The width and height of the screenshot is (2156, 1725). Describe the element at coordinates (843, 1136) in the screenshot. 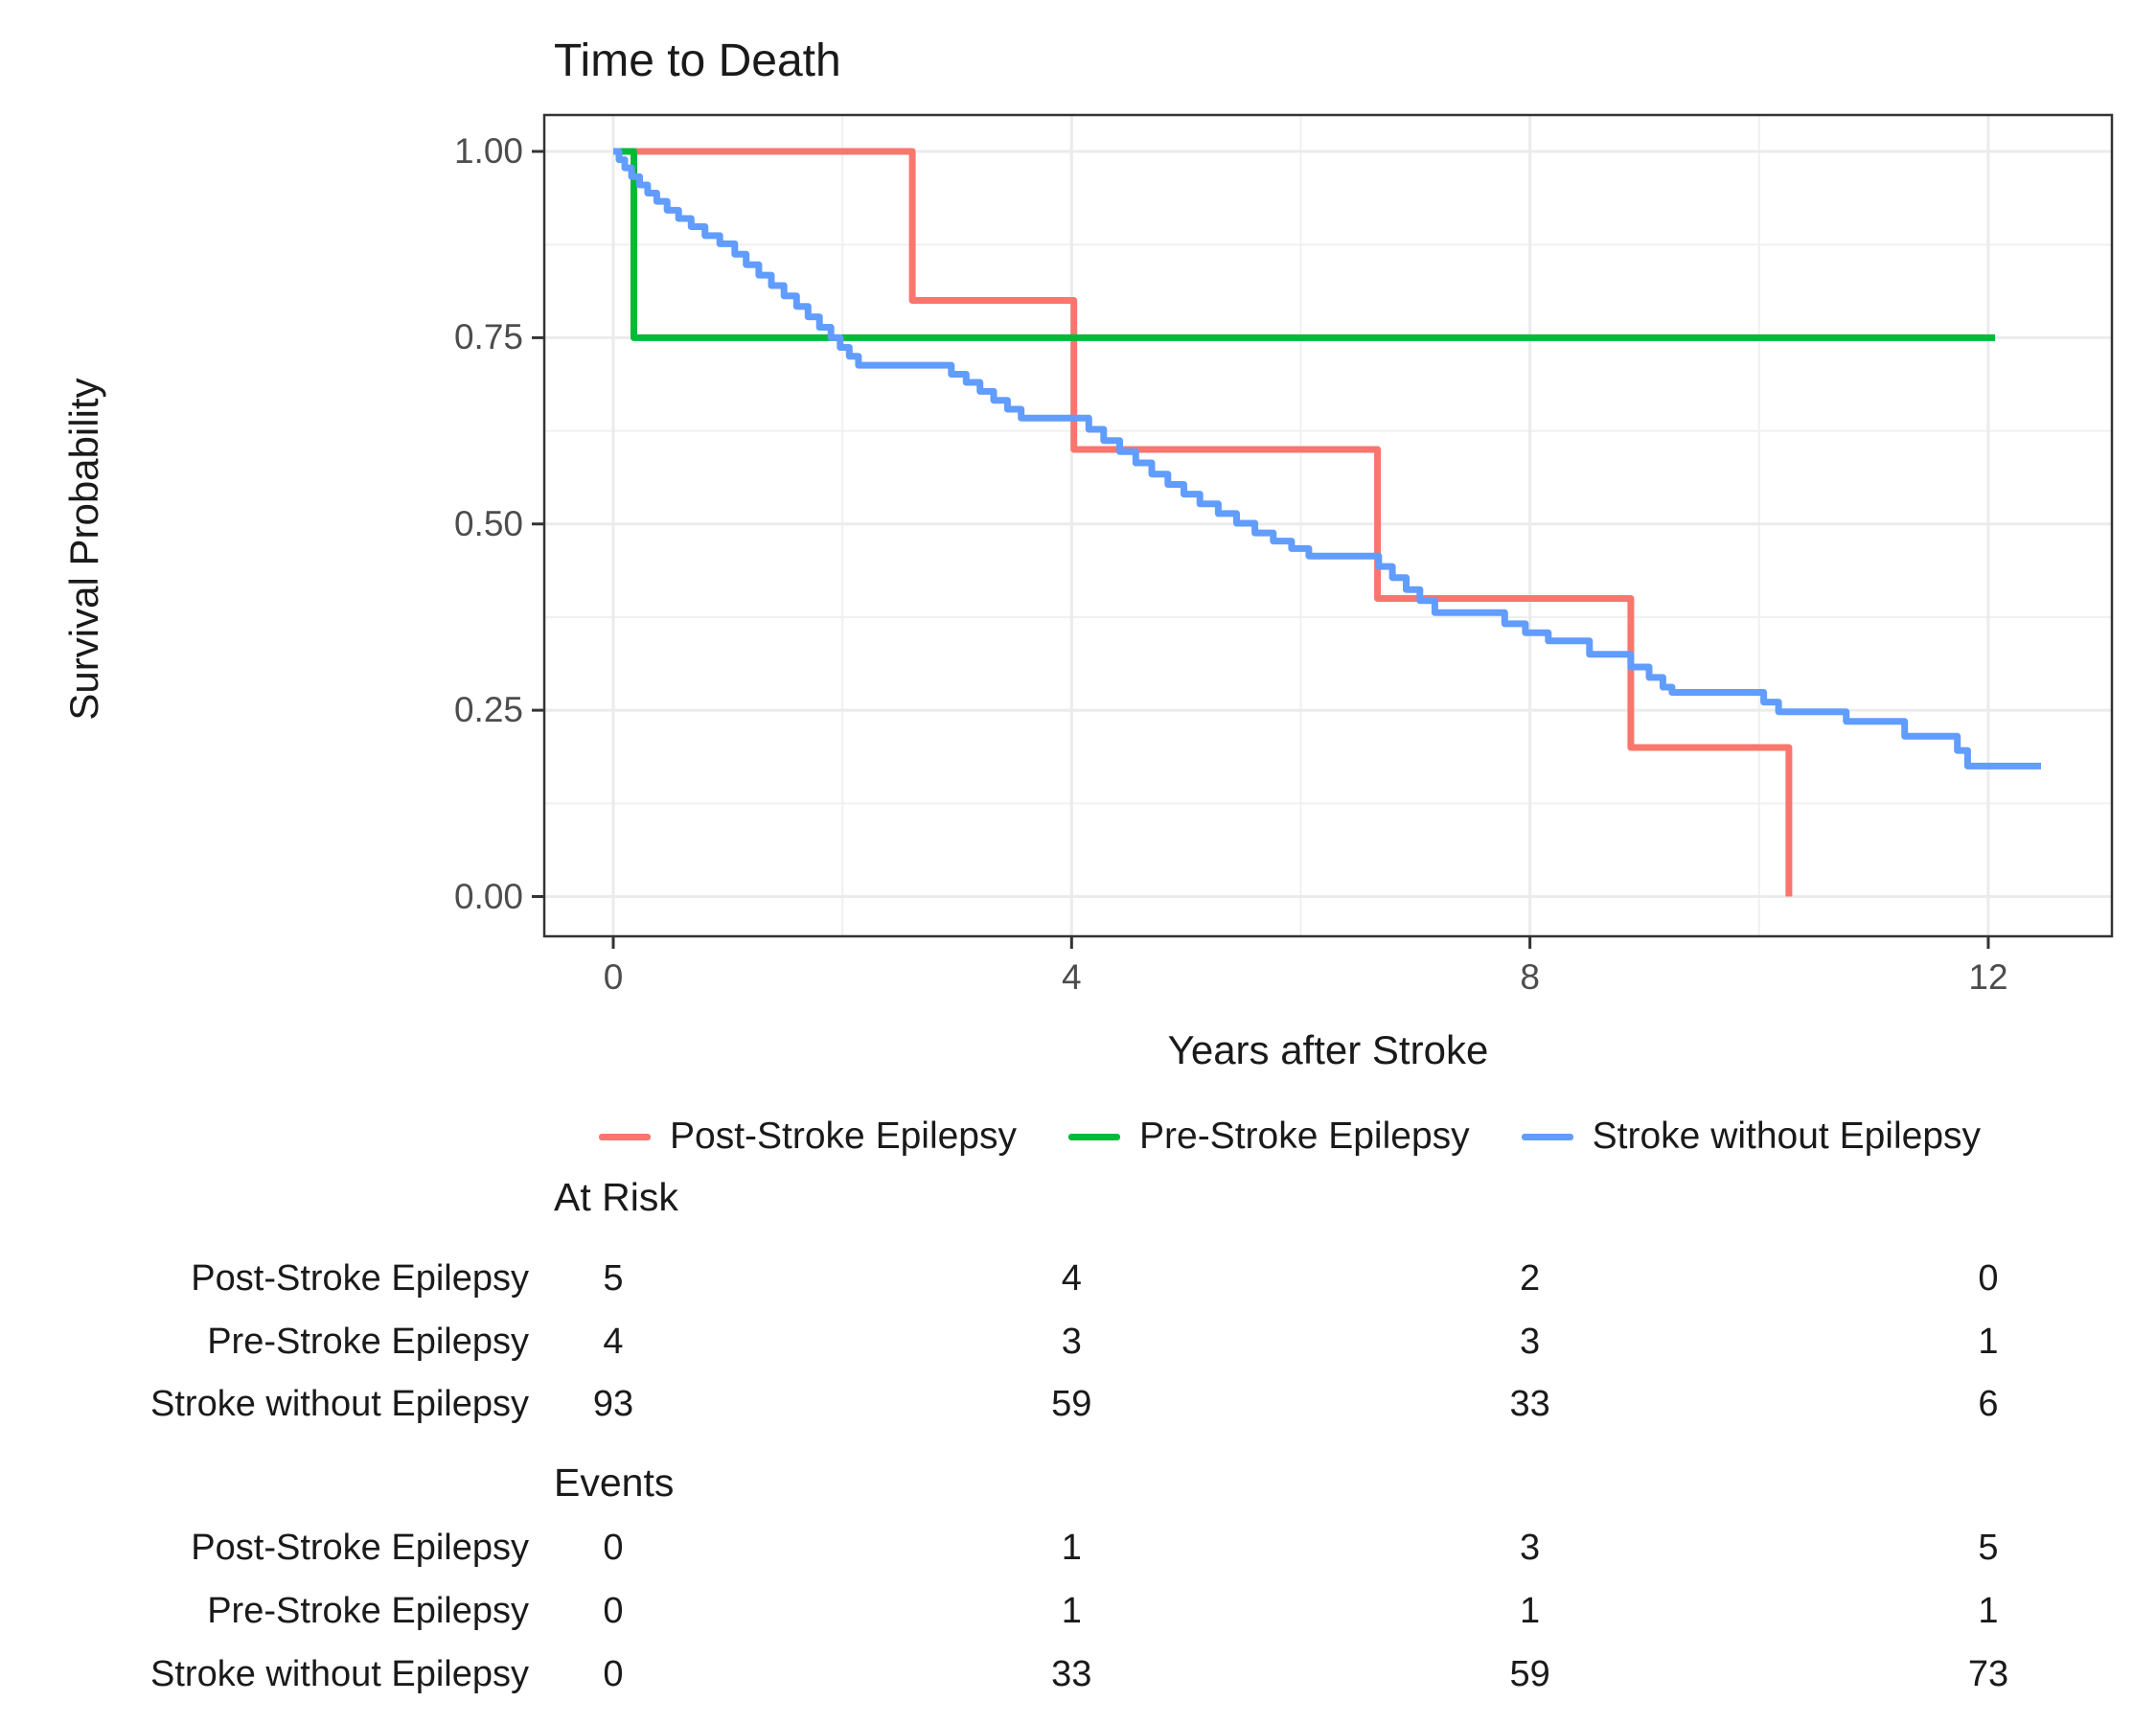

I see `legend-label: Post-Stroke Epilepsy` at that location.